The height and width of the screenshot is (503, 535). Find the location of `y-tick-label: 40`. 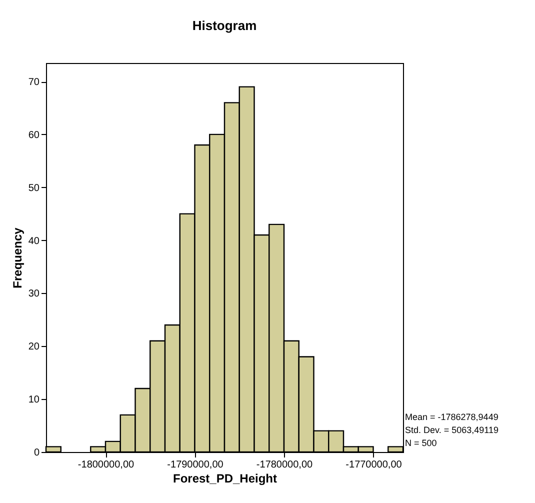

y-tick-label: 40 is located at coordinates (34, 241).